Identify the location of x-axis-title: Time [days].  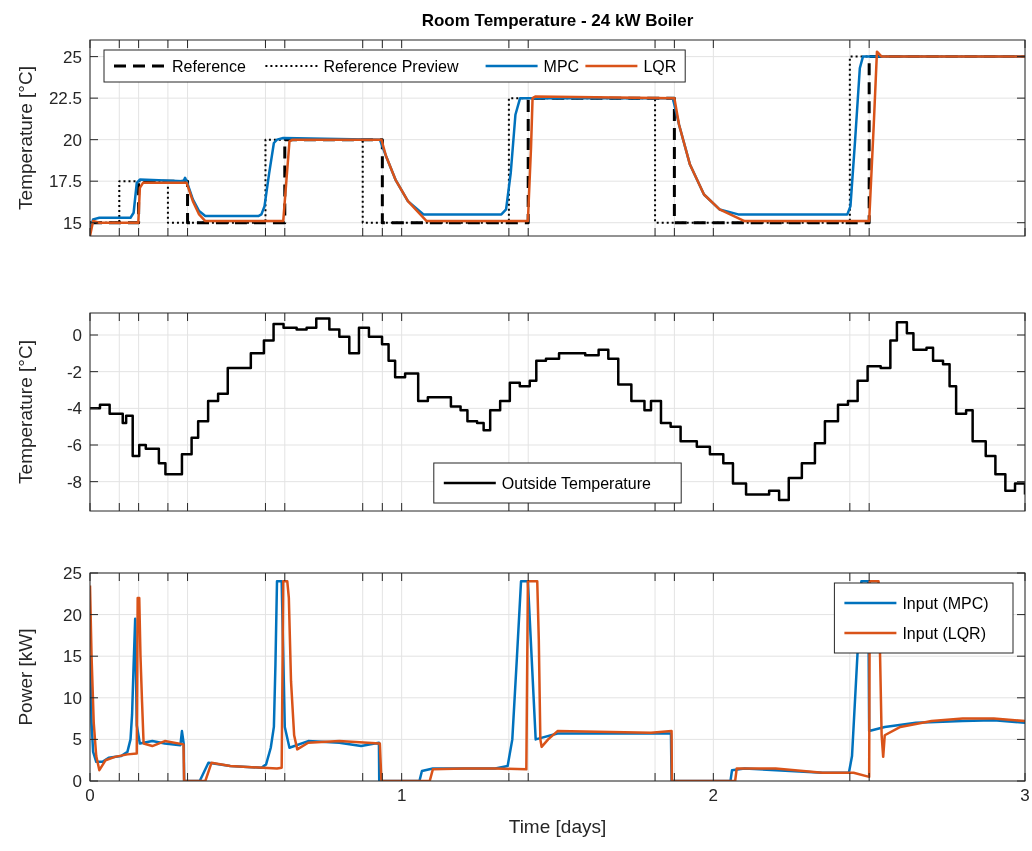
(557, 826).